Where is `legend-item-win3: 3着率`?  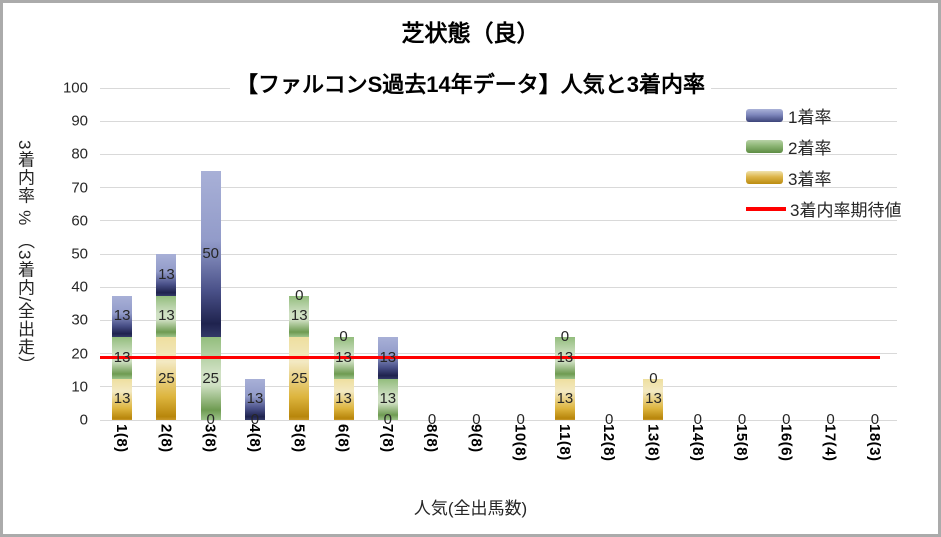
legend-item-win3: 3着率 is located at coordinates (823, 177).